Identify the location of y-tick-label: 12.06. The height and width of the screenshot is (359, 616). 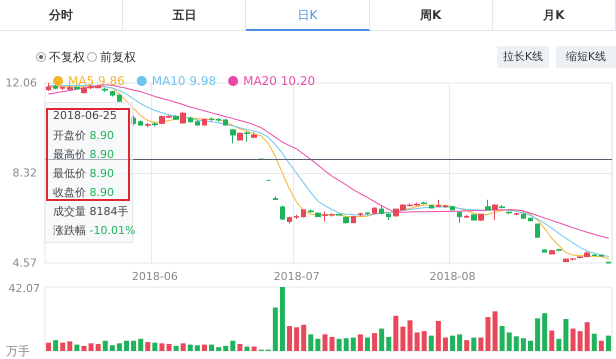
(21, 83).